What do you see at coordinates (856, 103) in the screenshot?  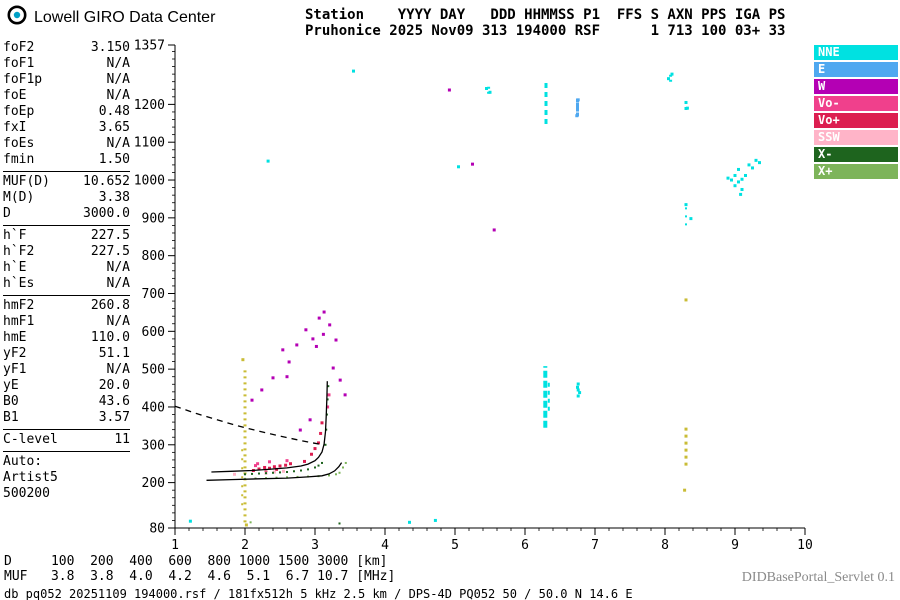 I see `legend-item-vo-: Vo-` at bounding box center [856, 103].